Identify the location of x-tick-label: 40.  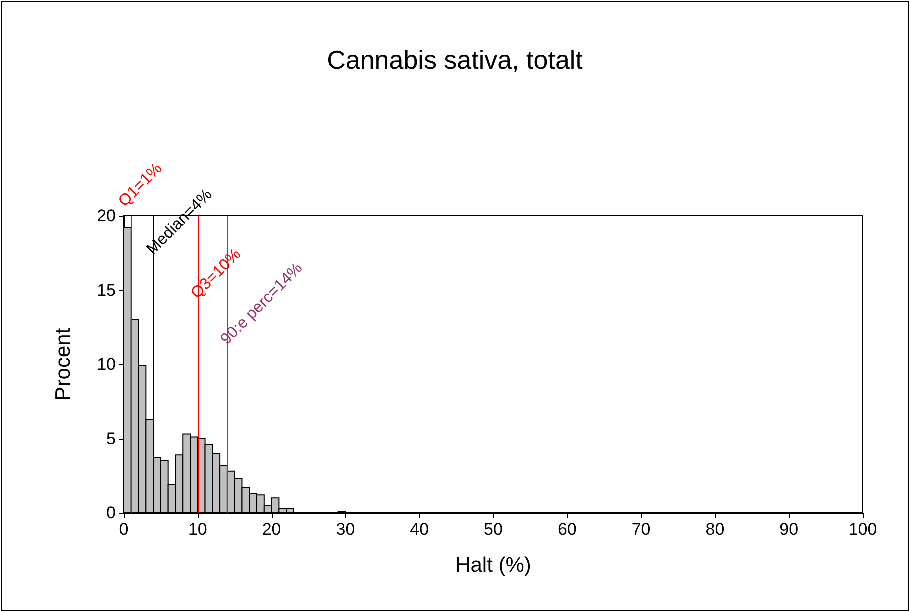
(420, 529).